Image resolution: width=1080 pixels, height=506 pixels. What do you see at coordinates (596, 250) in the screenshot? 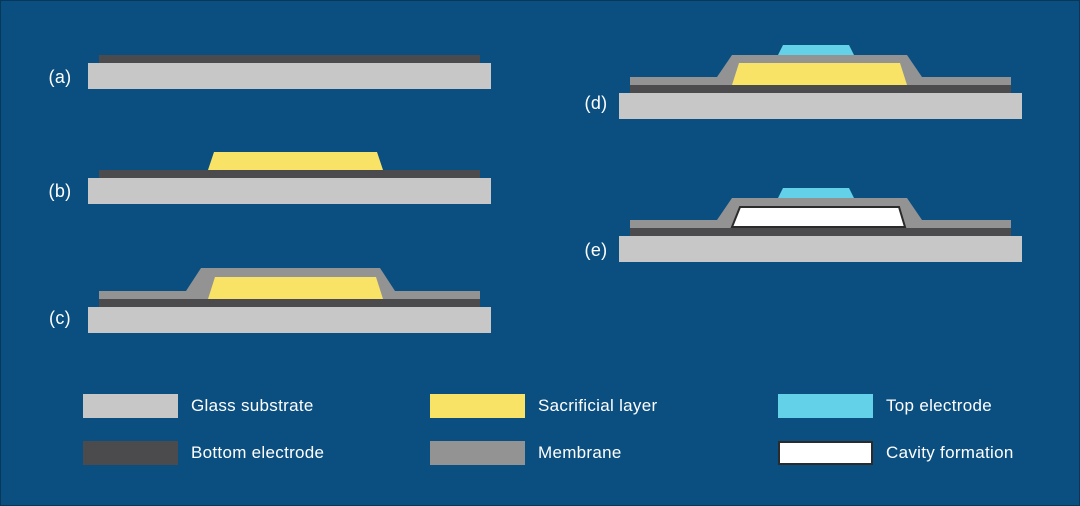
I see `step-e-label: (e)` at bounding box center [596, 250].